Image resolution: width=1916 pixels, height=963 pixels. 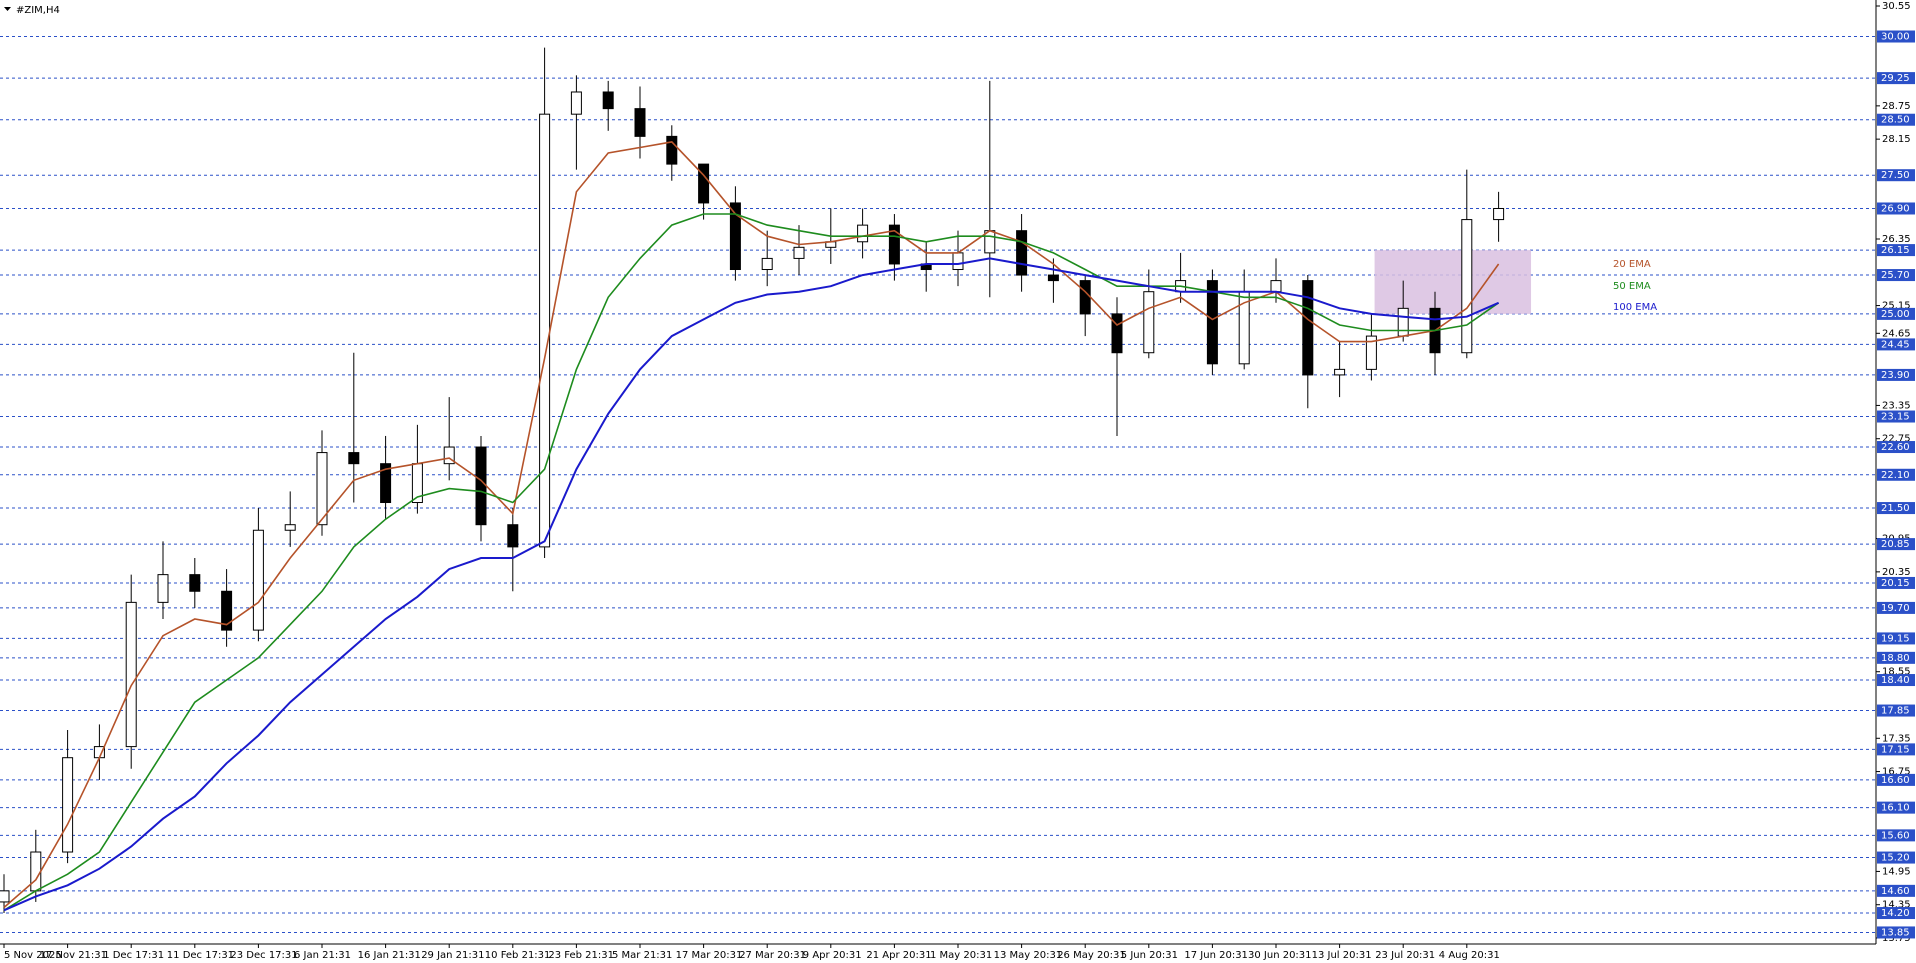 What do you see at coordinates (263, 955) in the screenshot?
I see `x-tick-label: 23 Dec 17:31` at bounding box center [263, 955].